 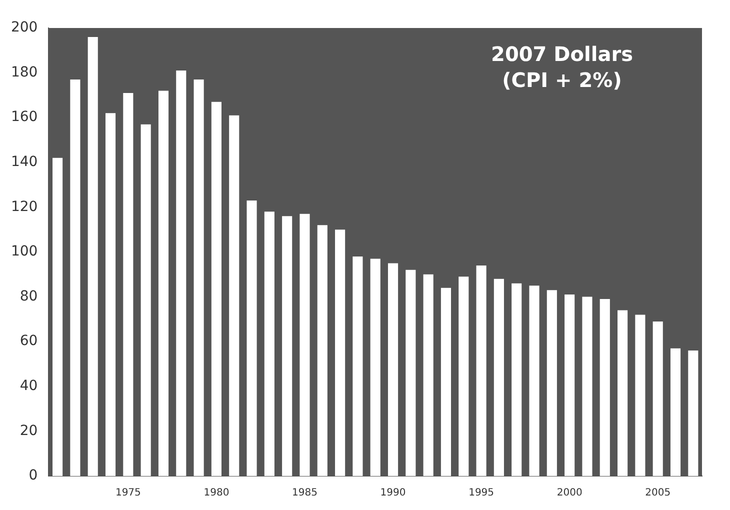 What do you see at coordinates (29, 430) in the screenshot?
I see `y-tick-label: 20` at bounding box center [29, 430].